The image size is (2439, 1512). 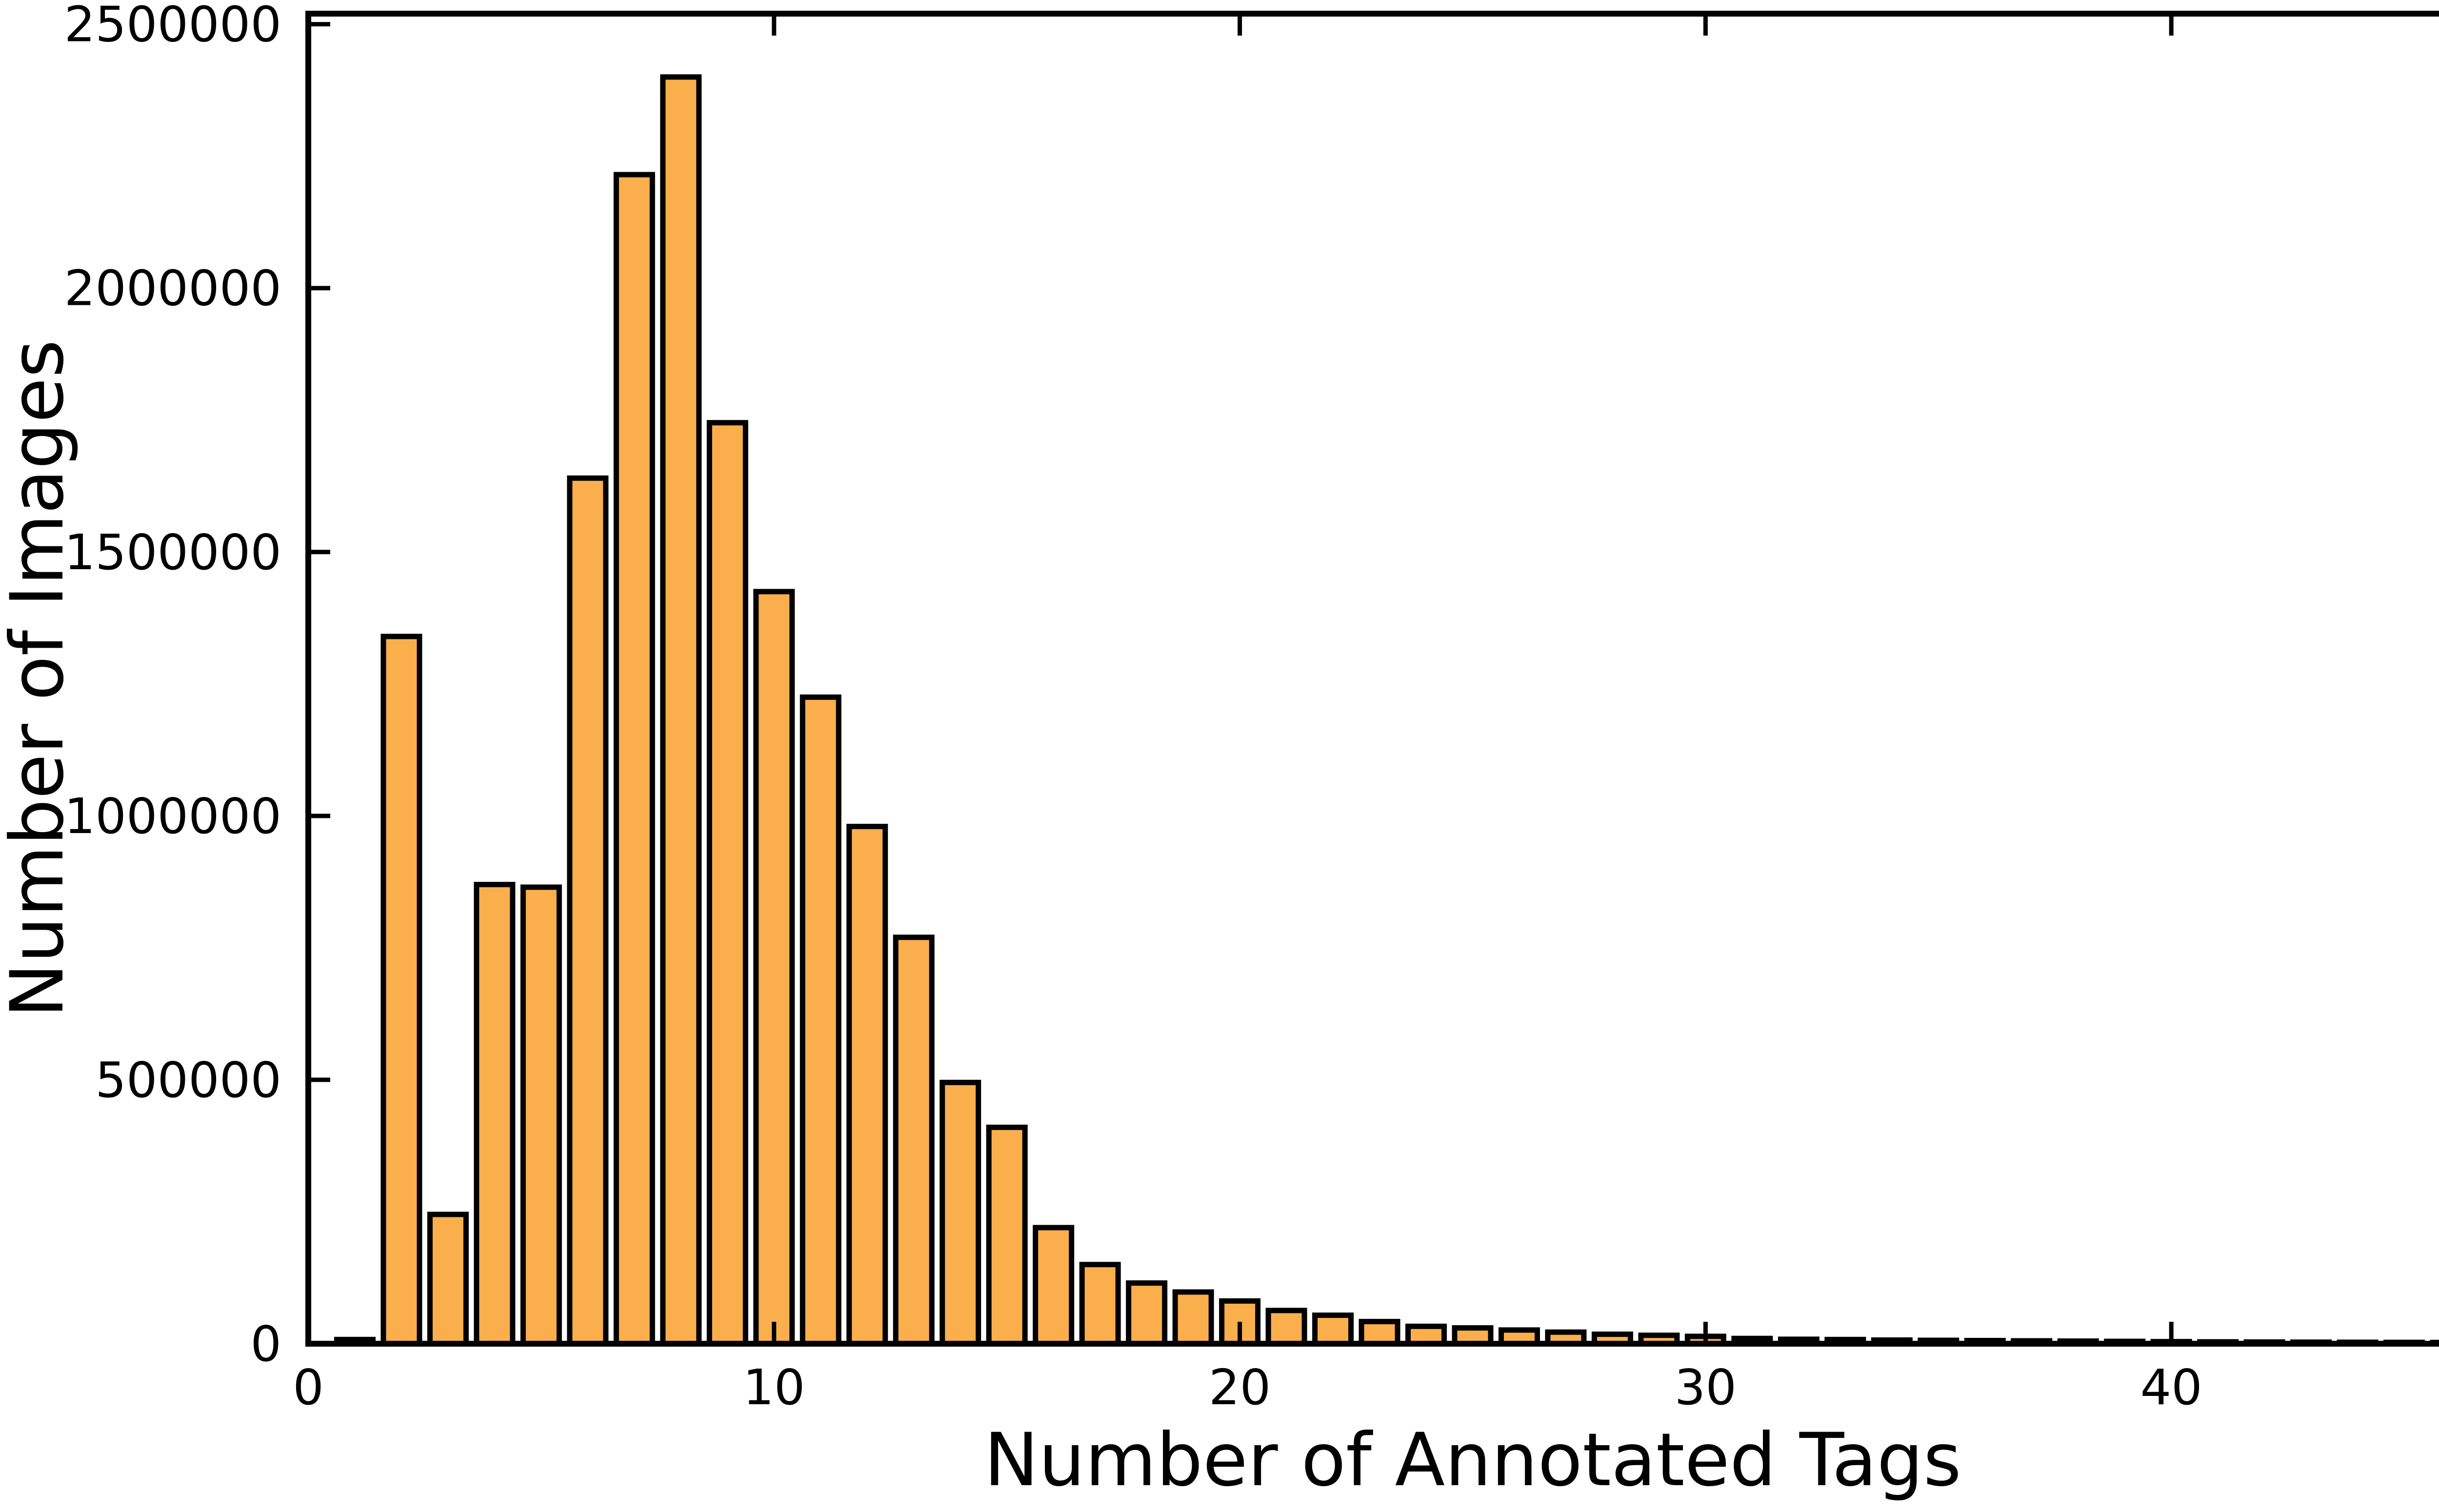 I want to click on y-tick-label-500000: 500000, so click(x=188, y=1080).